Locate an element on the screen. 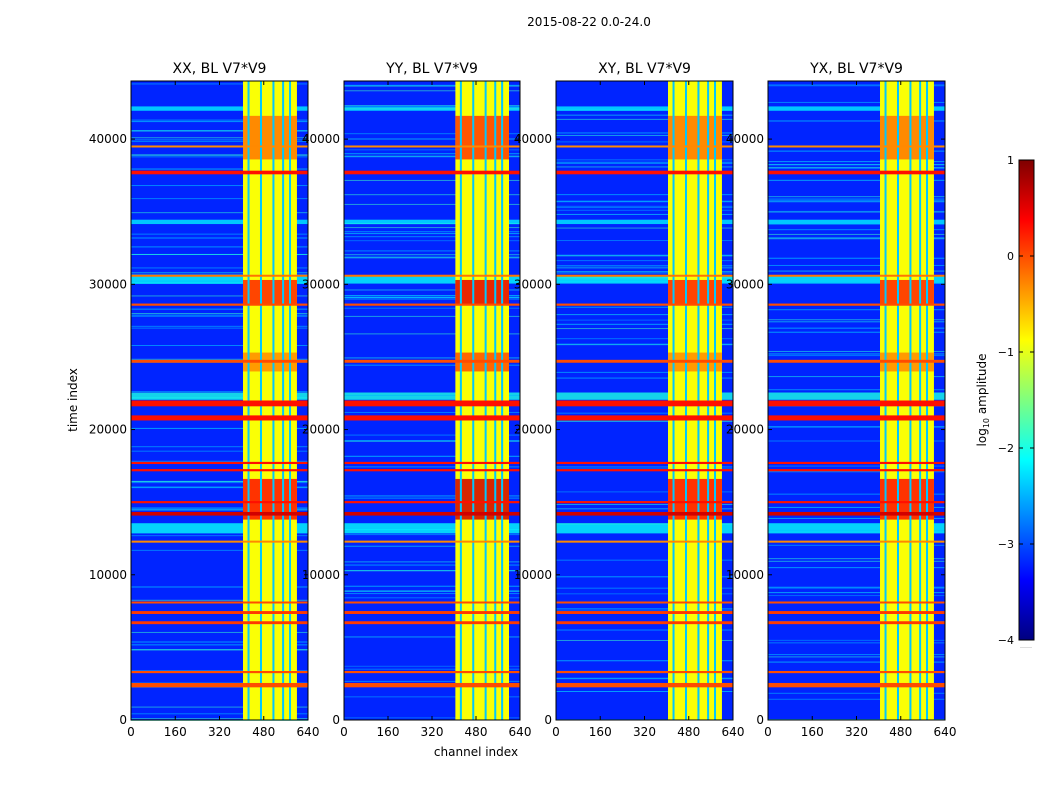  panel-title: YY, BL V7*V9 is located at coordinates (431, 69).